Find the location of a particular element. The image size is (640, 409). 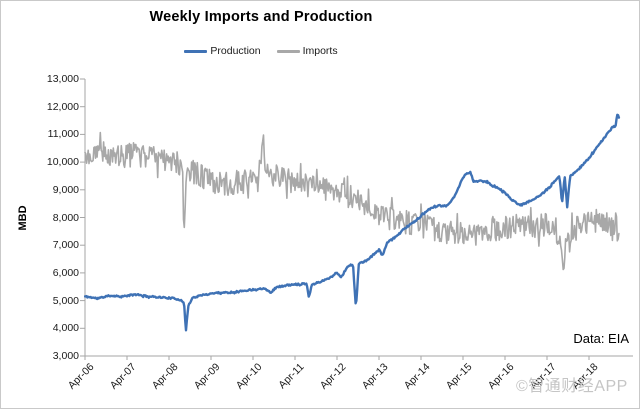

y-tick-label: 10,000 is located at coordinates (62, 162).